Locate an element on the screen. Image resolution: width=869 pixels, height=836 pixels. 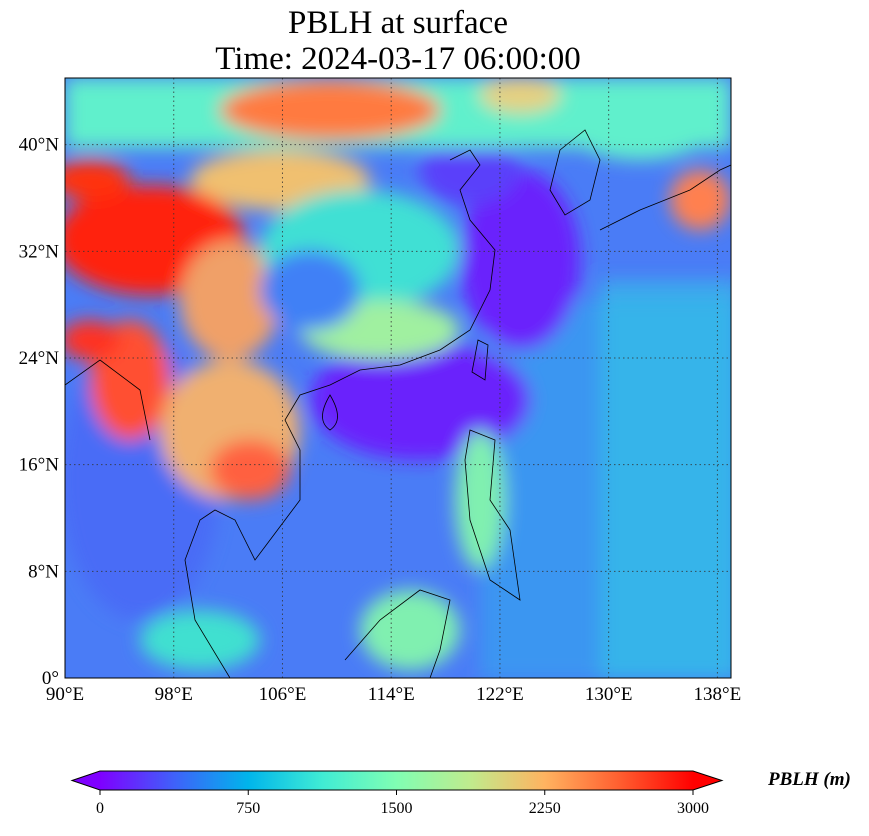
lat-tick-label: 16°N is located at coordinates (39, 465).